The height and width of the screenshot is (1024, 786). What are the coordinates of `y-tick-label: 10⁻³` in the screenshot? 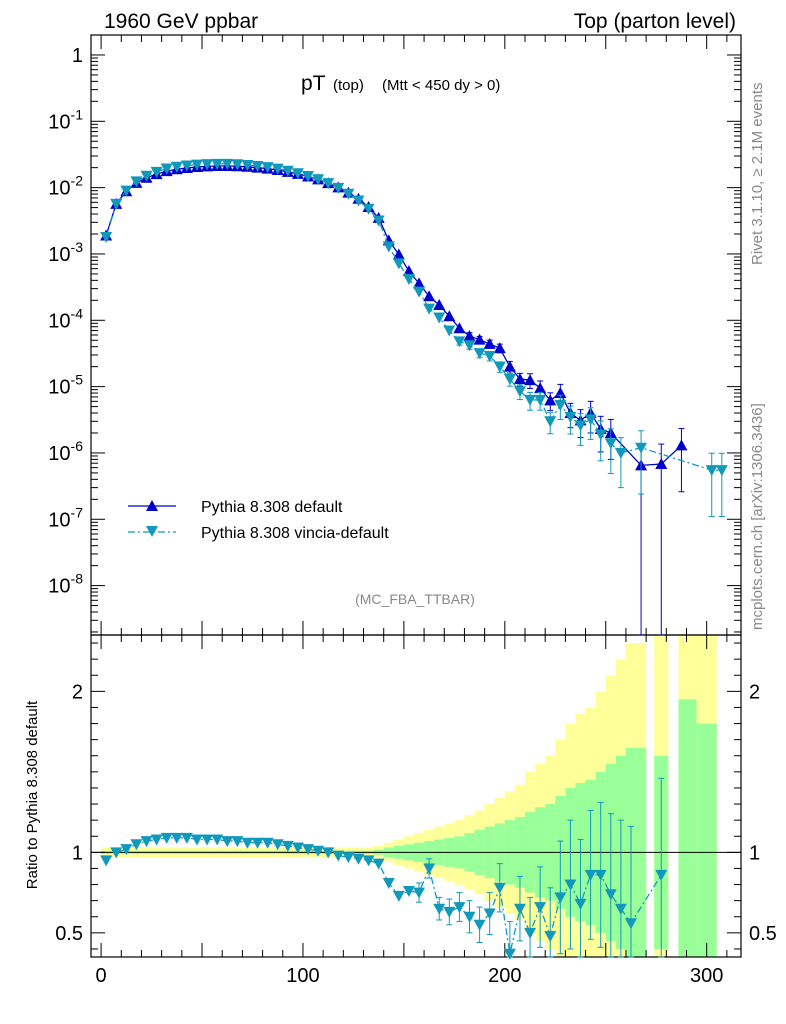 It's located at (65, 252).